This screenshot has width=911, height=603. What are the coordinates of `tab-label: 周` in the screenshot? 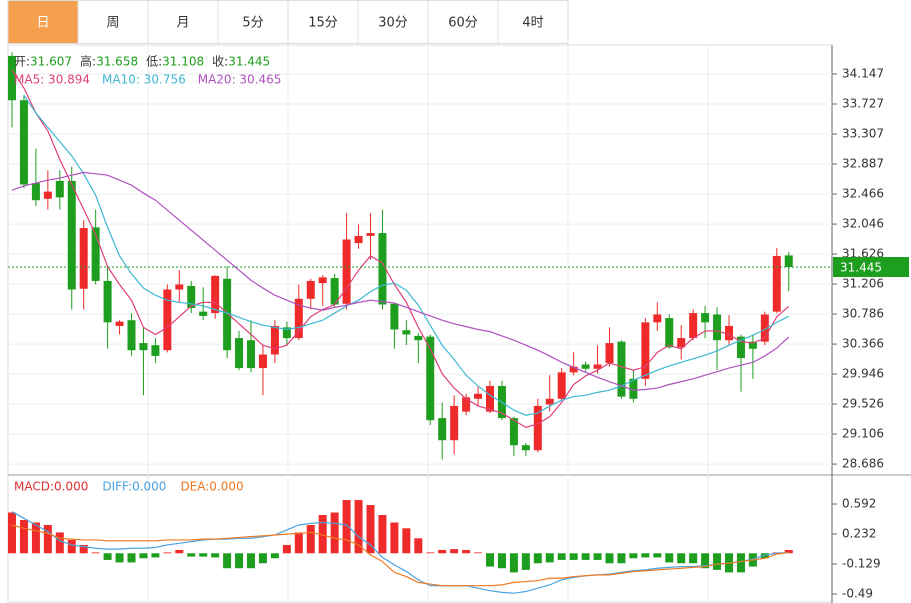 It's located at (112, 23).